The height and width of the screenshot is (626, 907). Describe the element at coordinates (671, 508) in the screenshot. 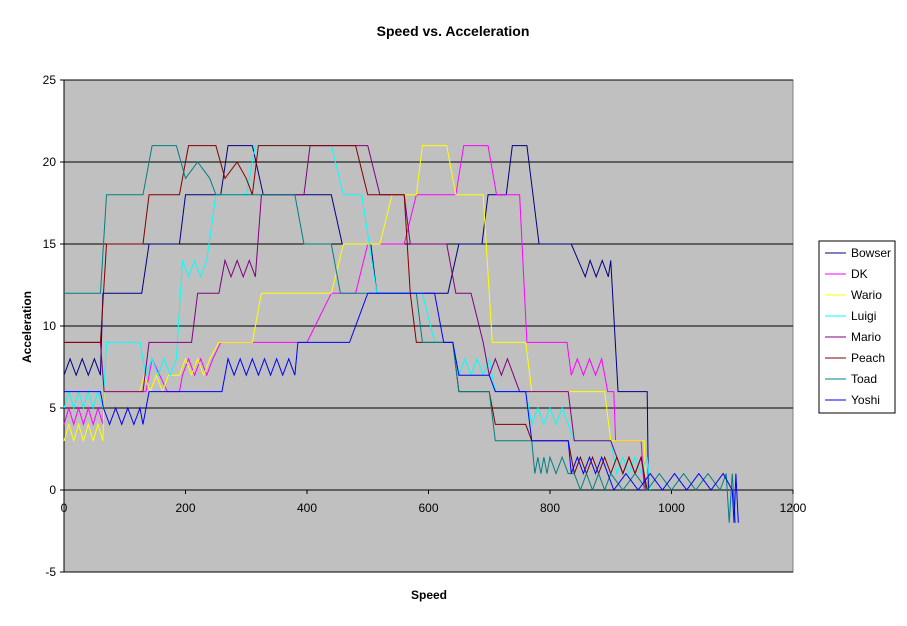

I see `x-tick-label: 1000` at that location.